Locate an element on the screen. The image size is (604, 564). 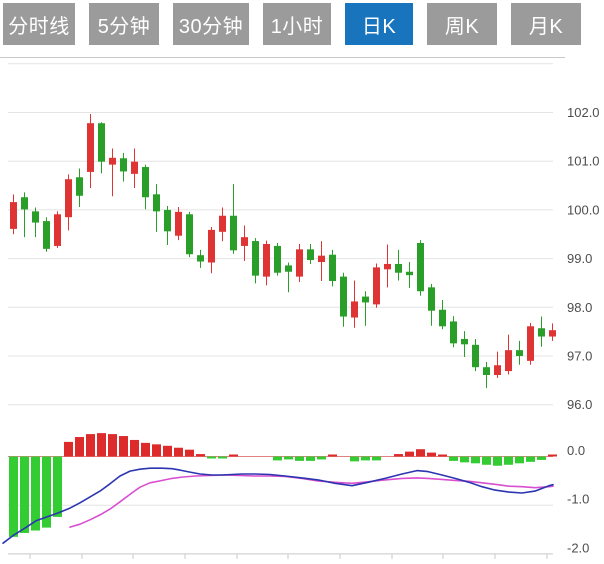
price-axis-label: 99.0 is located at coordinates (579, 258).